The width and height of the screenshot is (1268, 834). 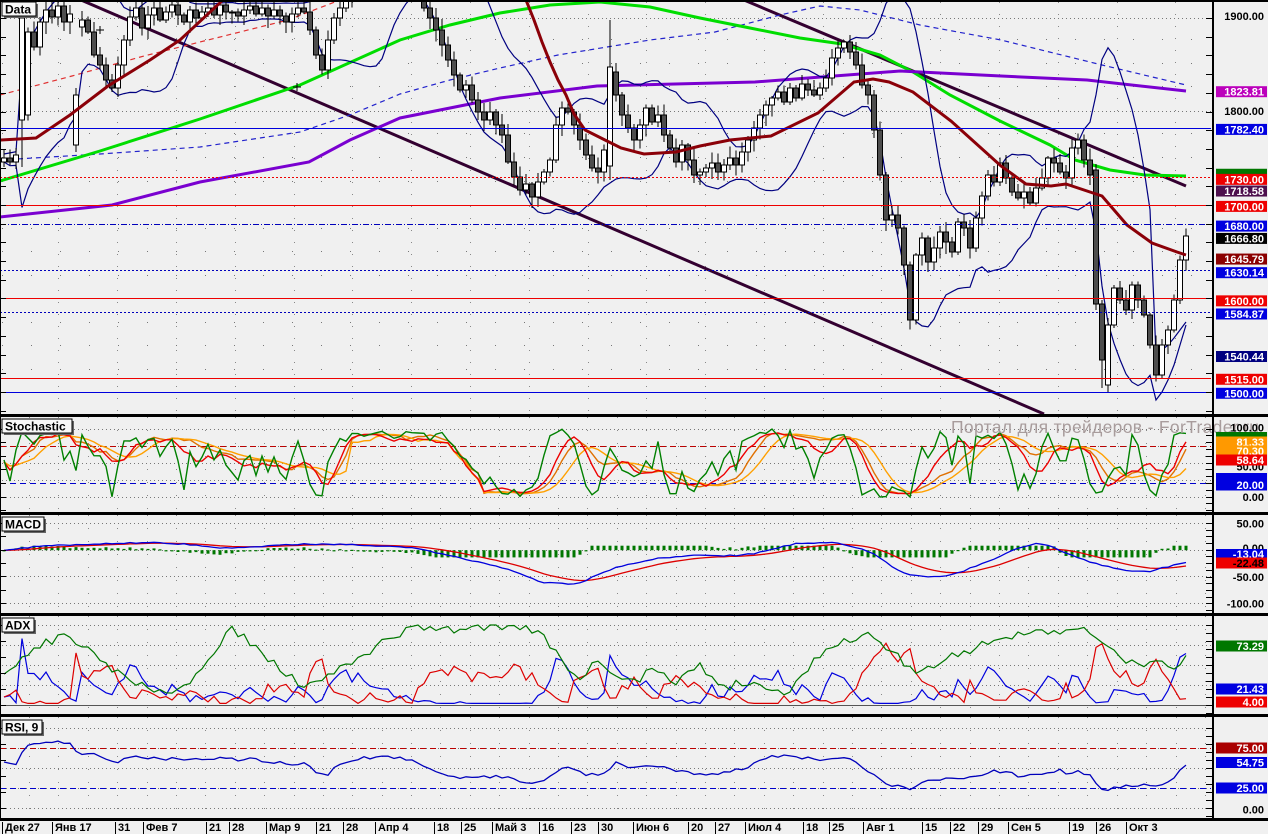 What do you see at coordinates (22, 828) in the screenshot?
I see `svg-text: Дек 27` at bounding box center [22, 828].